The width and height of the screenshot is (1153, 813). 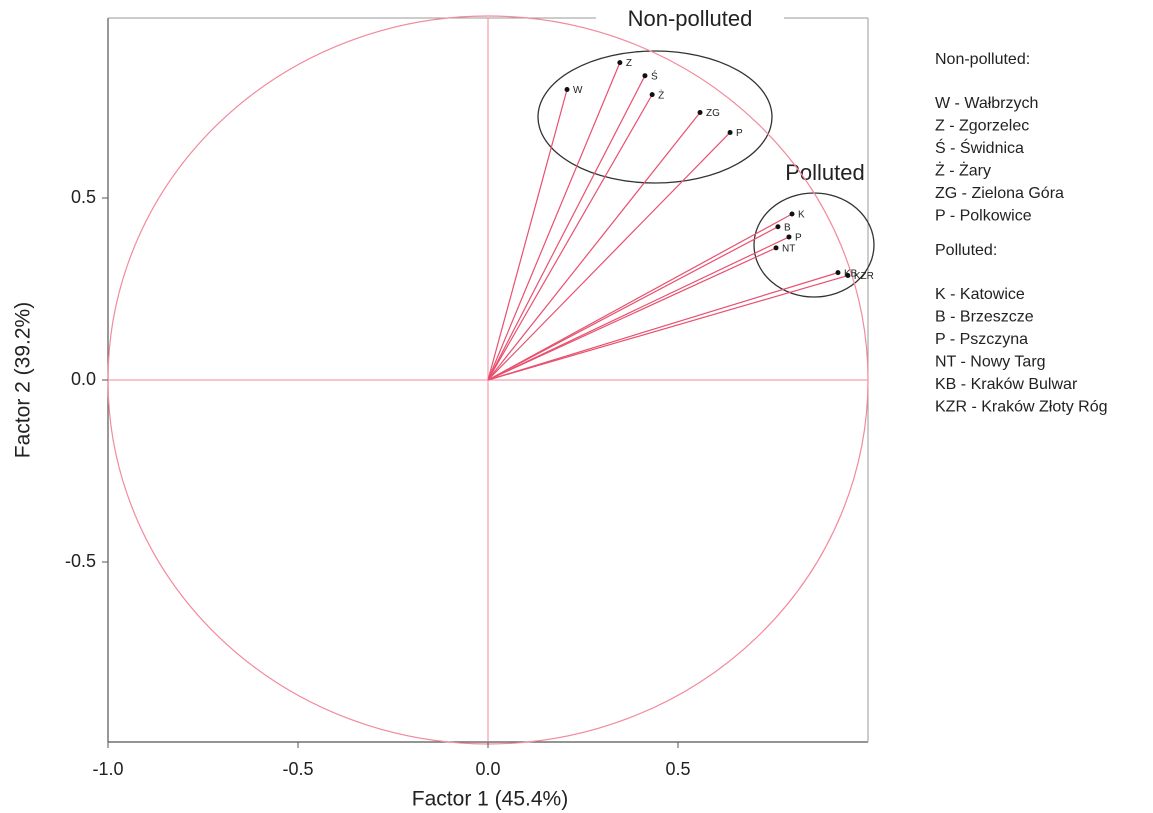 What do you see at coordinates (83, 379) in the screenshot?
I see `y-tick-label: 0.0` at bounding box center [83, 379].